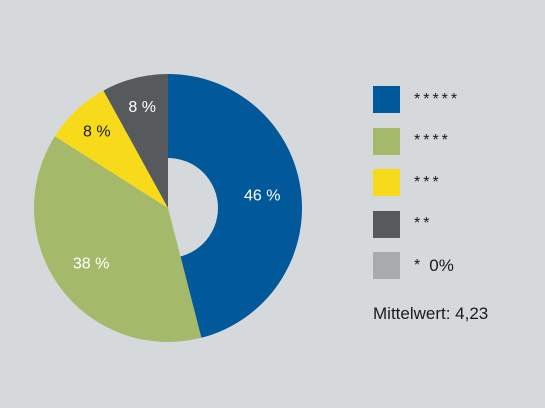 The height and width of the screenshot is (408, 545). What do you see at coordinates (423, 223) in the screenshot?
I see `legend-label: **` at bounding box center [423, 223].